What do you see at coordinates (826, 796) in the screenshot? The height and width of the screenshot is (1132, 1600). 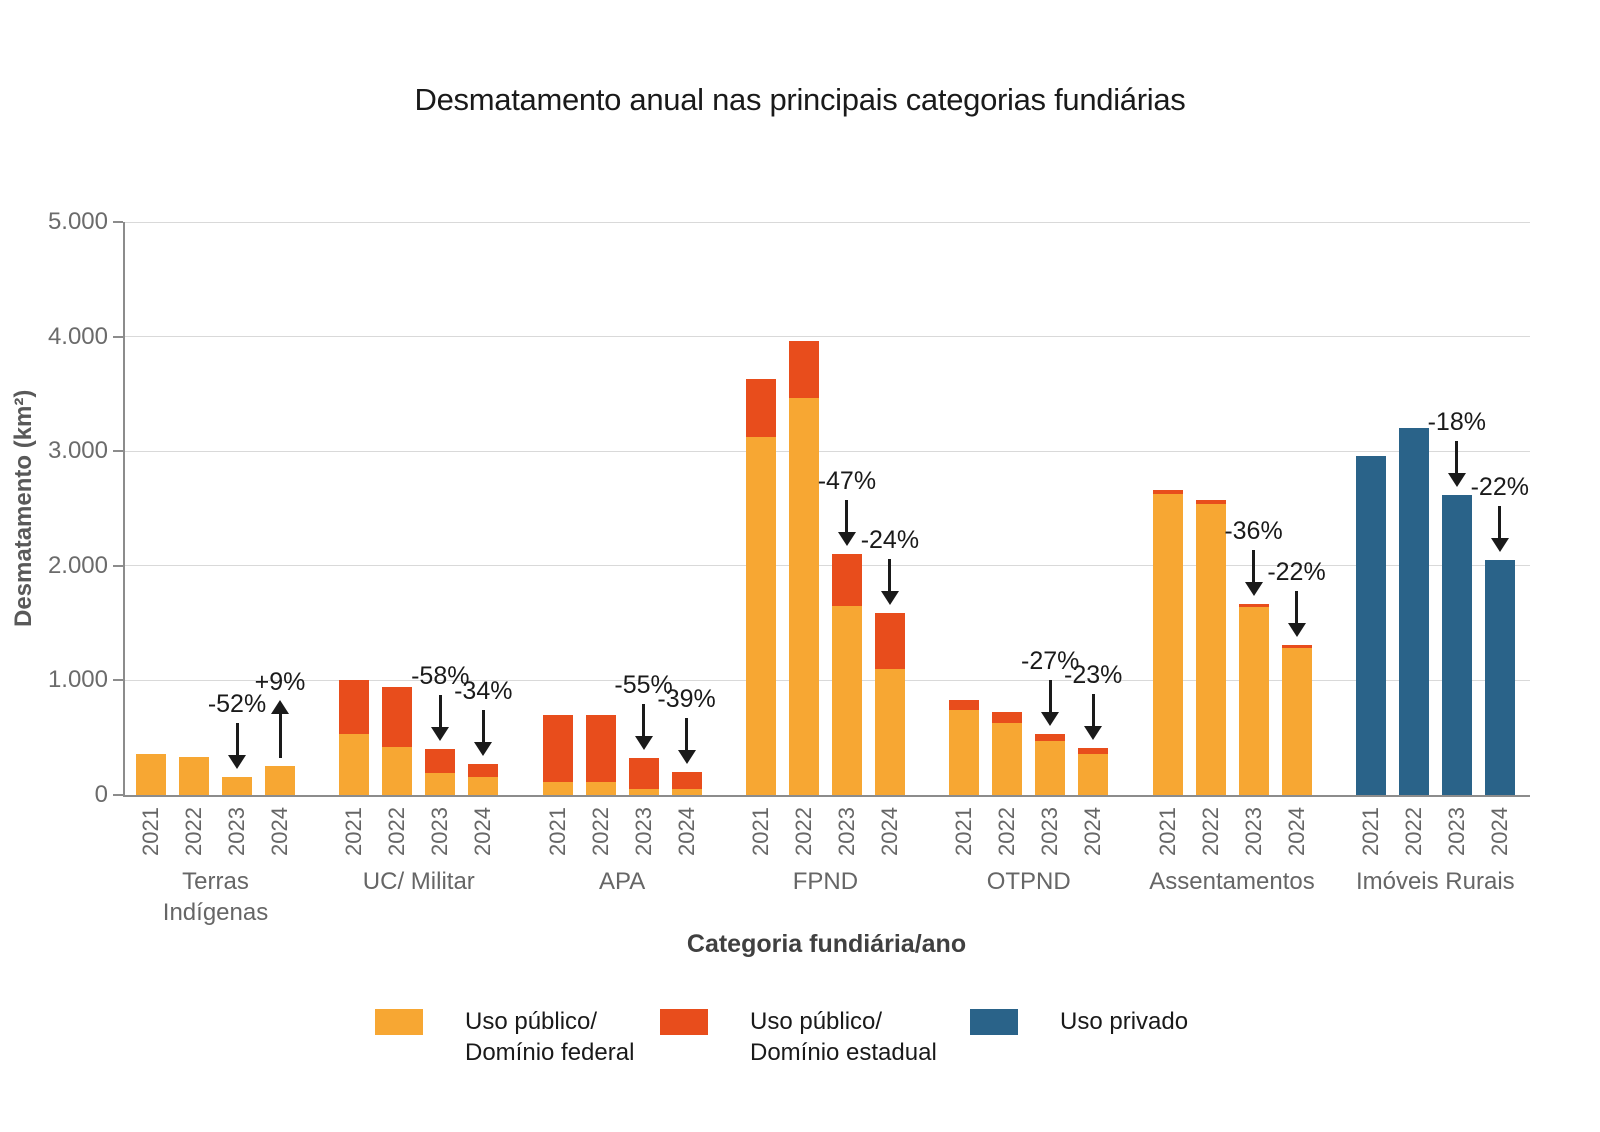 I see `x-axis-line` at bounding box center [826, 796].